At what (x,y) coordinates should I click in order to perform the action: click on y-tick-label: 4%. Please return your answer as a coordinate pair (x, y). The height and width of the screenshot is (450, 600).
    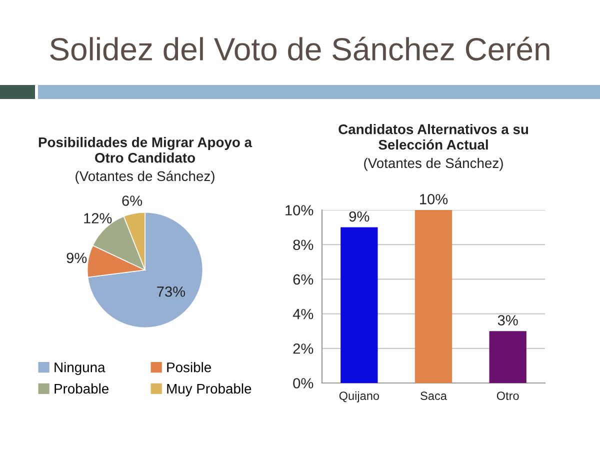
    Looking at the image, I should click on (303, 314).